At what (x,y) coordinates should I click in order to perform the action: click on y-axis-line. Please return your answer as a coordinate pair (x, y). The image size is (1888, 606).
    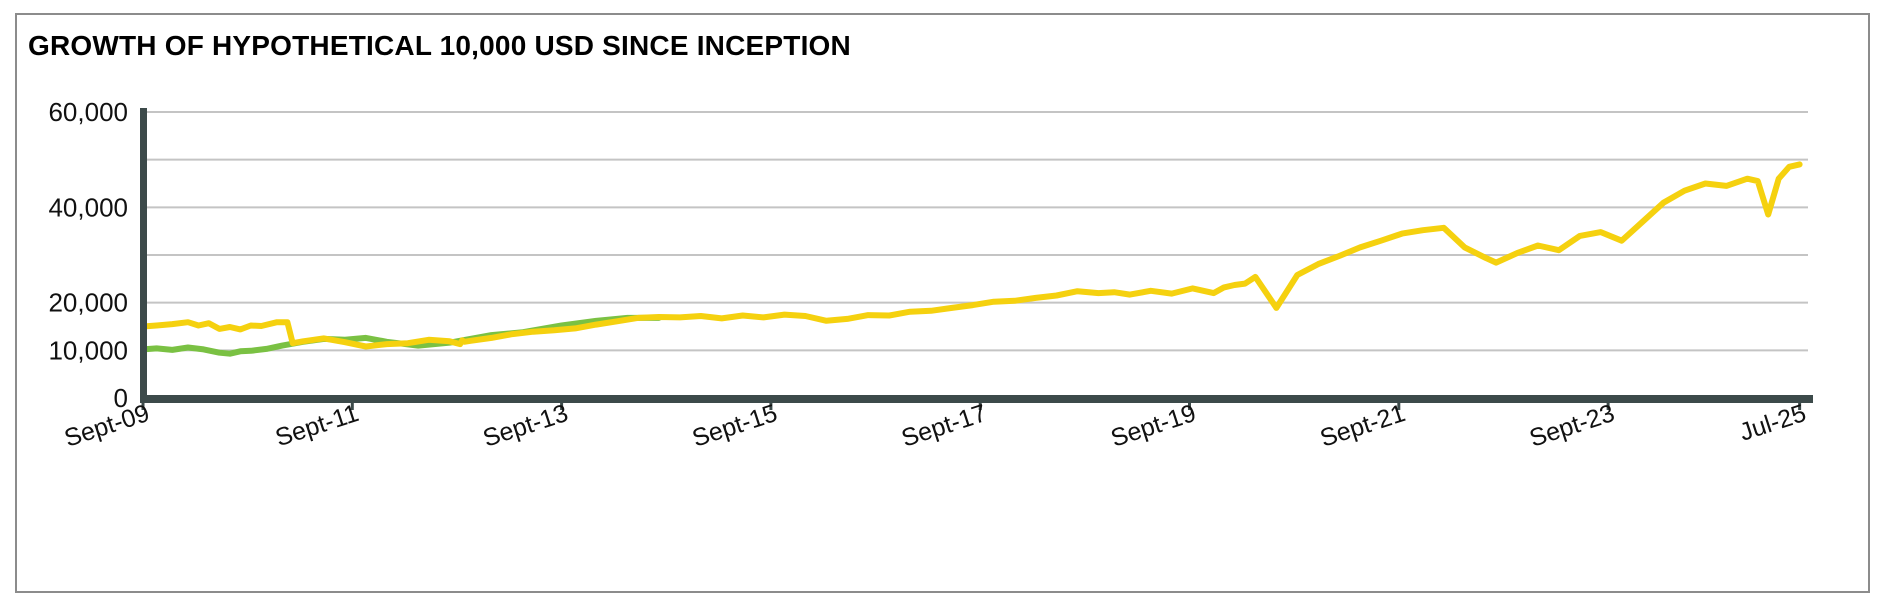
    Looking at the image, I should click on (143, 254).